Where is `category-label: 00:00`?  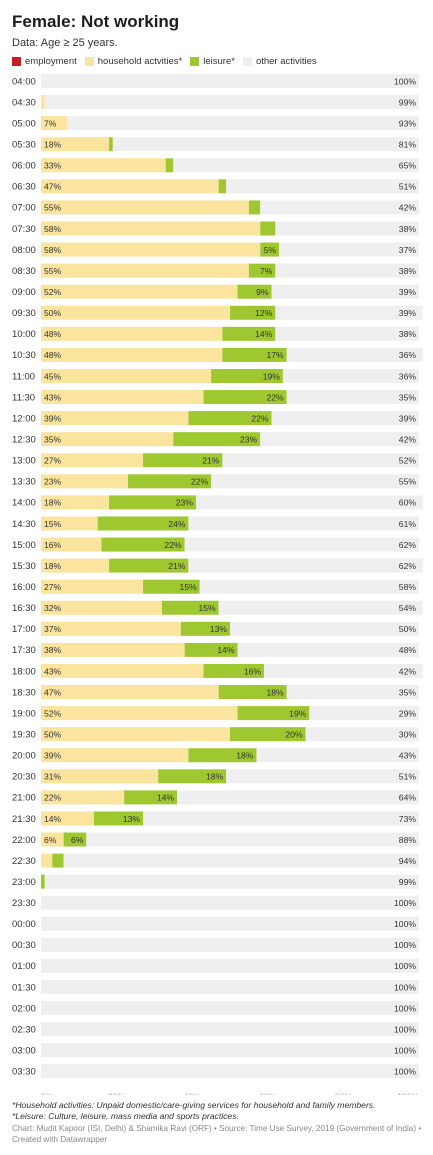 category-label: 00:00 is located at coordinates (24, 924).